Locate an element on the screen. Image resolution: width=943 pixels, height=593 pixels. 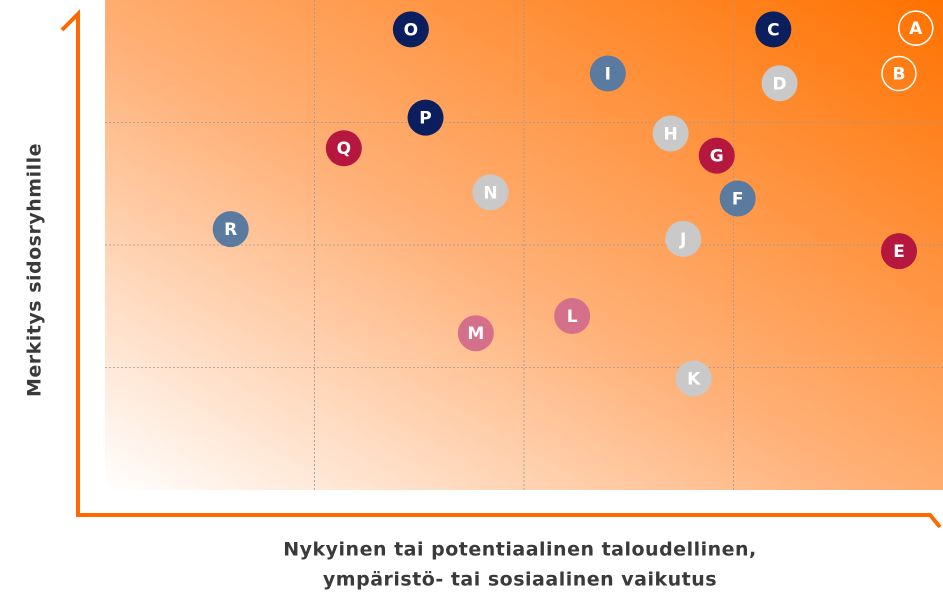
point-label: G is located at coordinates (717, 157).